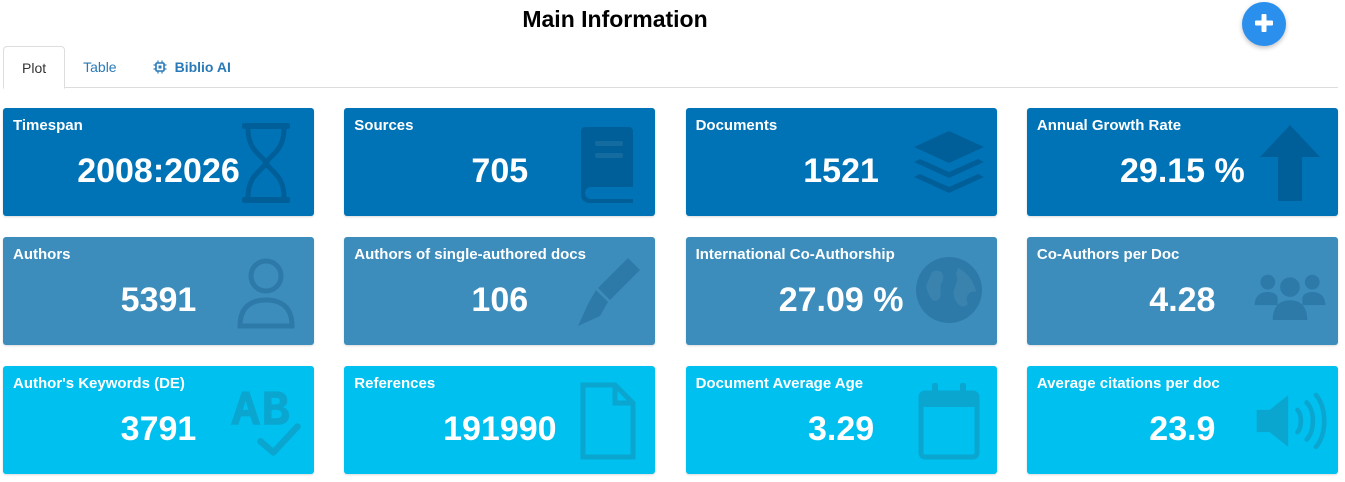  What do you see at coordinates (158, 171) in the screenshot?
I see `card-value: 2008:2026` at bounding box center [158, 171].